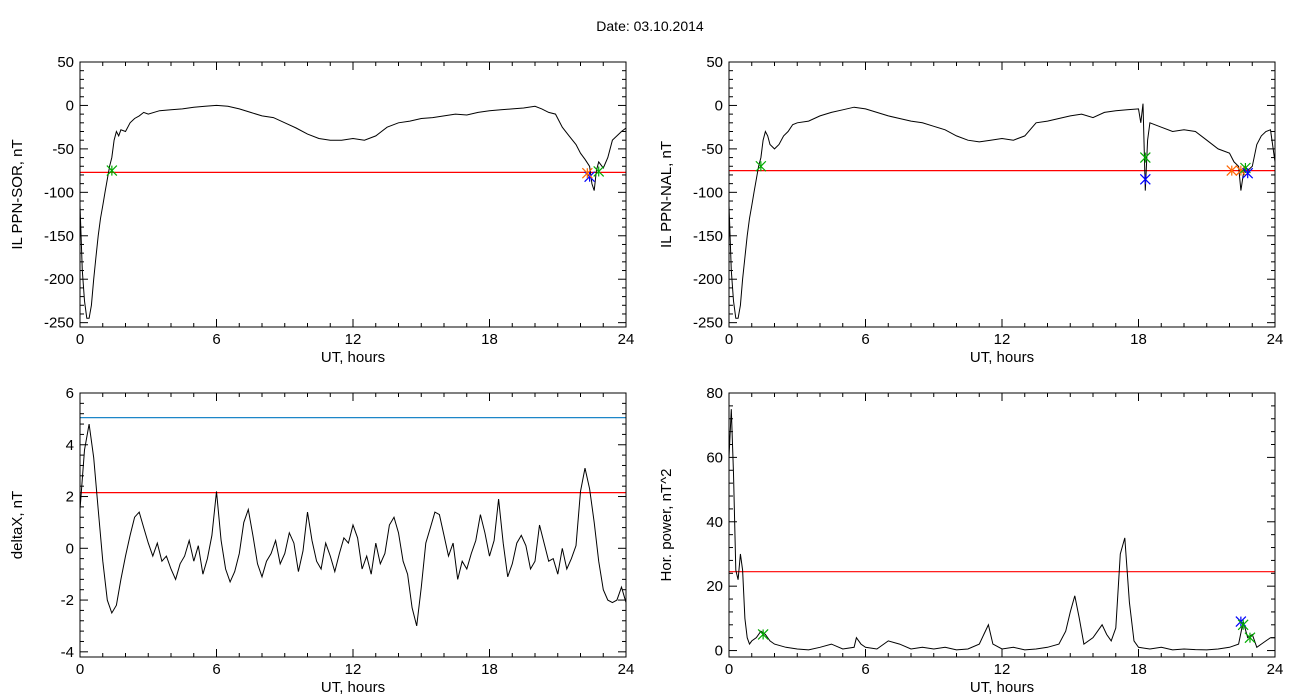  I want to click on y-axis-label: IL PPN-SOR, nT, so click(17, 194).